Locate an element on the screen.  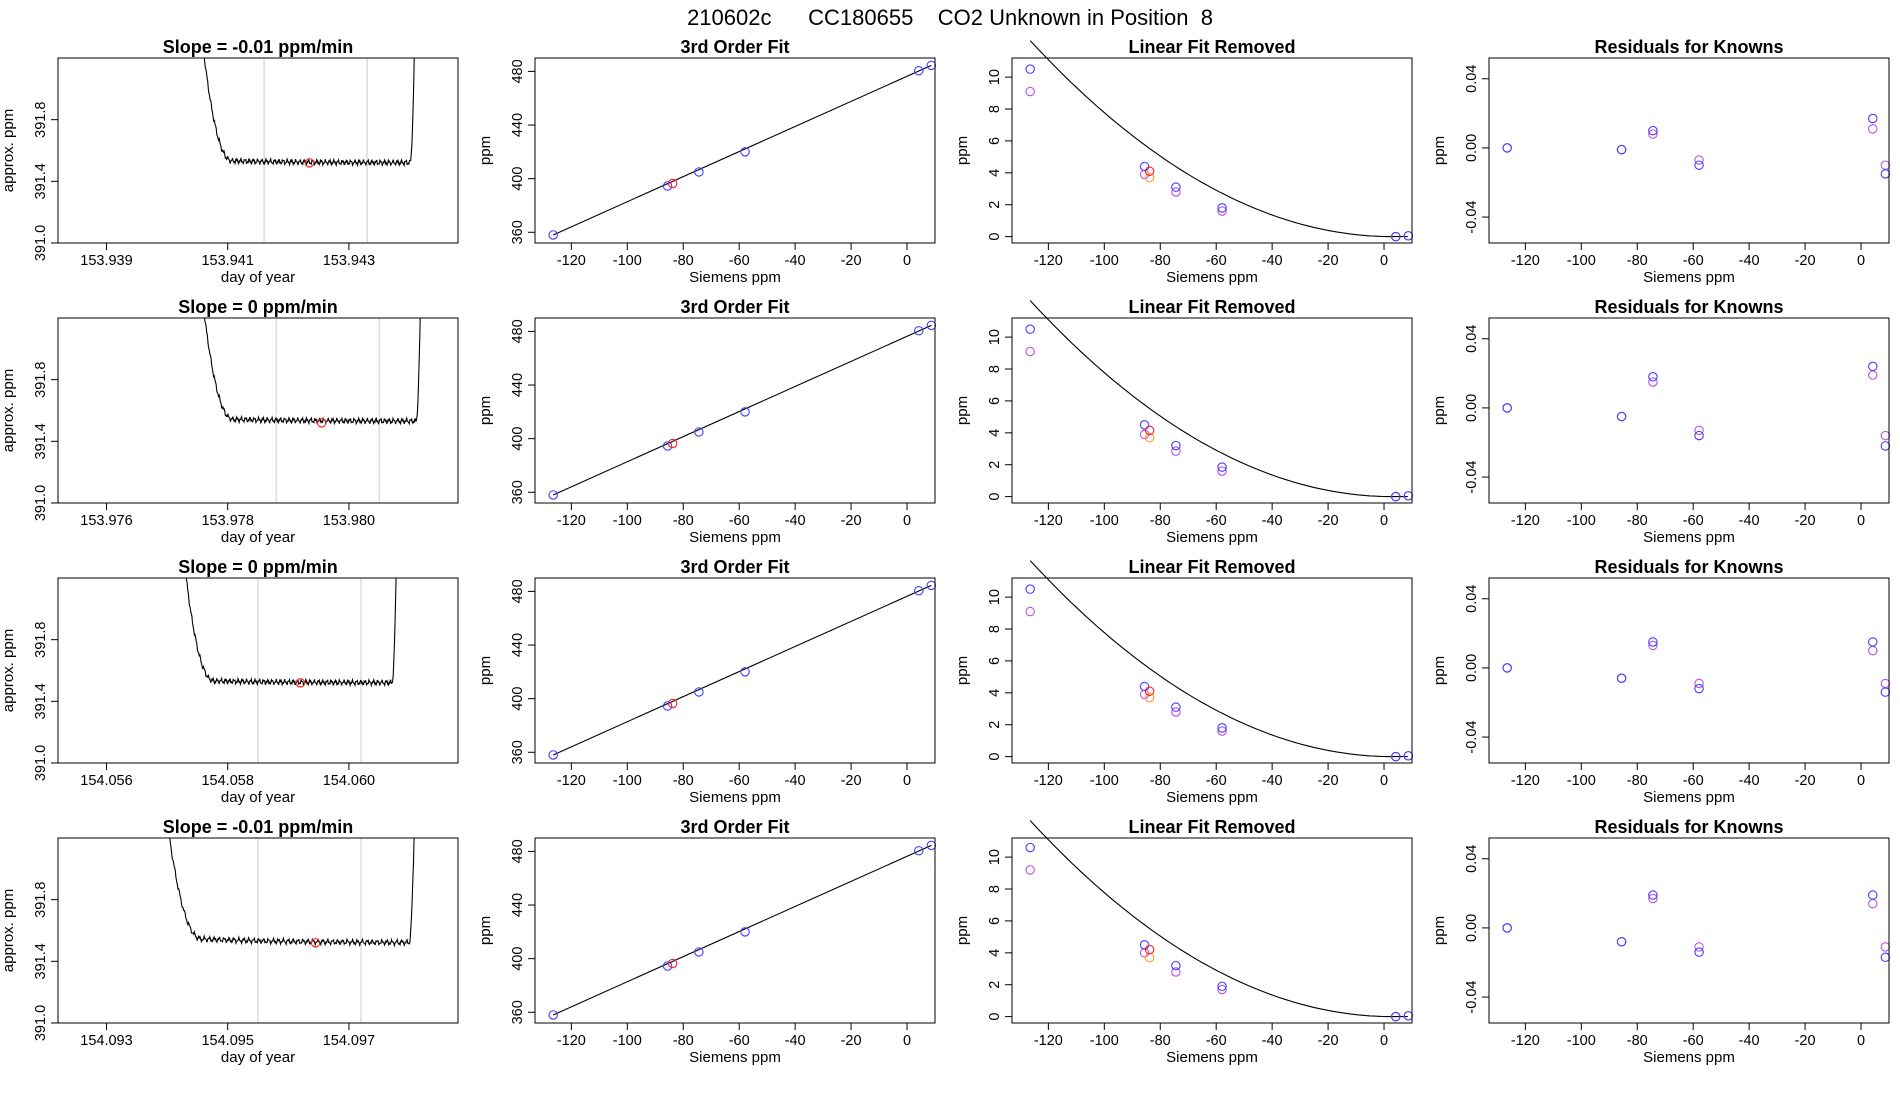
linres-ytick-label: 4 is located at coordinates (995, 173).